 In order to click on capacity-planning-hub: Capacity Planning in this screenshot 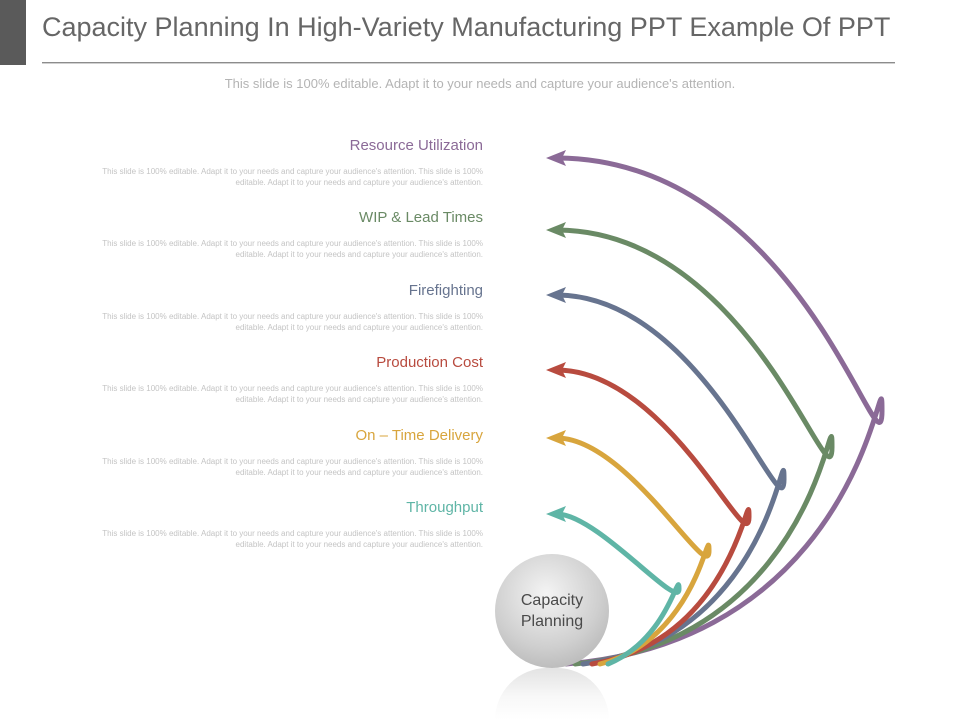, I will do `click(552, 611)`.